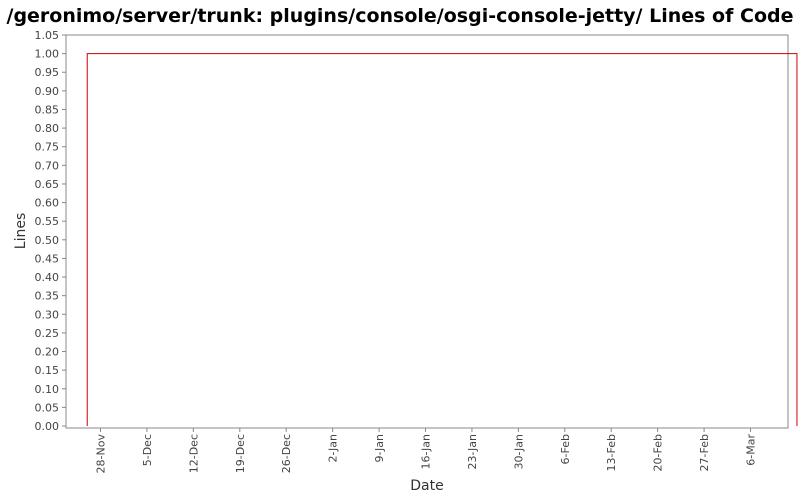 The width and height of the screenshot is (800, 500). Describe the element at coordinates (472, 452) in the screenshot. I see `x-tick-label: 23-Jan` at that location.